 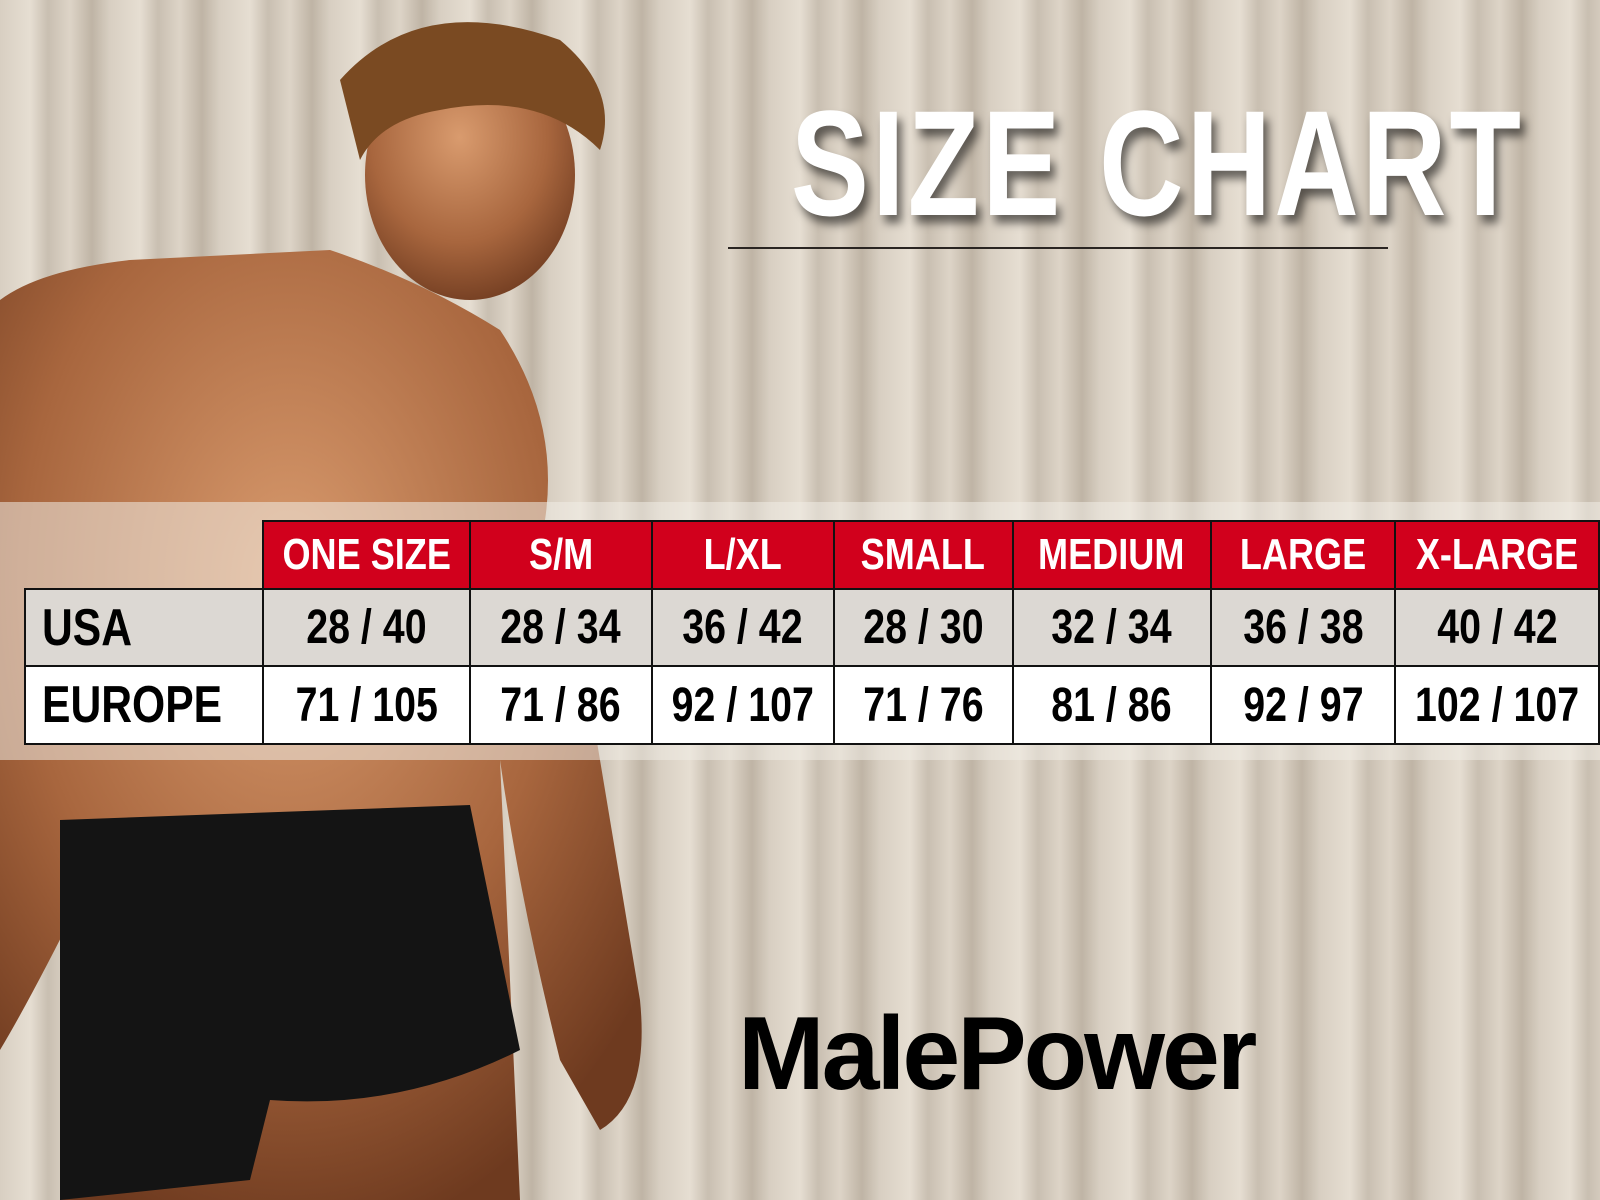 I want to click on size-cell: 40 / 42, so click(x=1497, y=627).